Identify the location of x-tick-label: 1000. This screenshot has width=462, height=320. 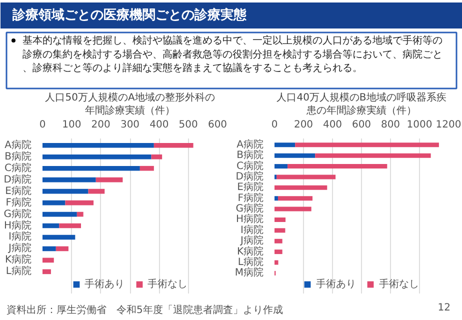
(419, 125).